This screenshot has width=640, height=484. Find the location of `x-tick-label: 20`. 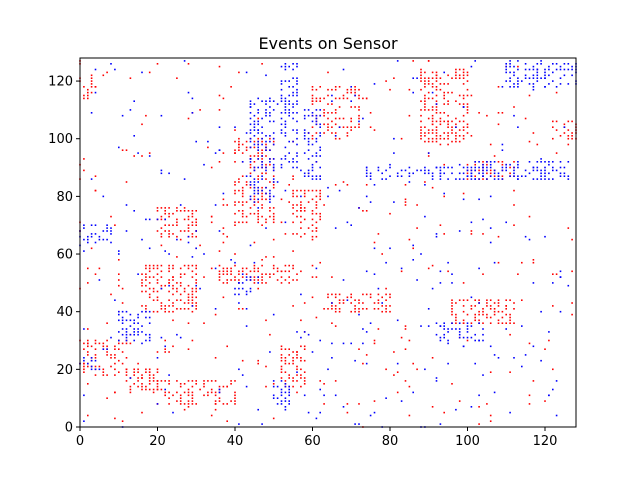

x-tick-label: 20 is located at coordinates (157, 441).